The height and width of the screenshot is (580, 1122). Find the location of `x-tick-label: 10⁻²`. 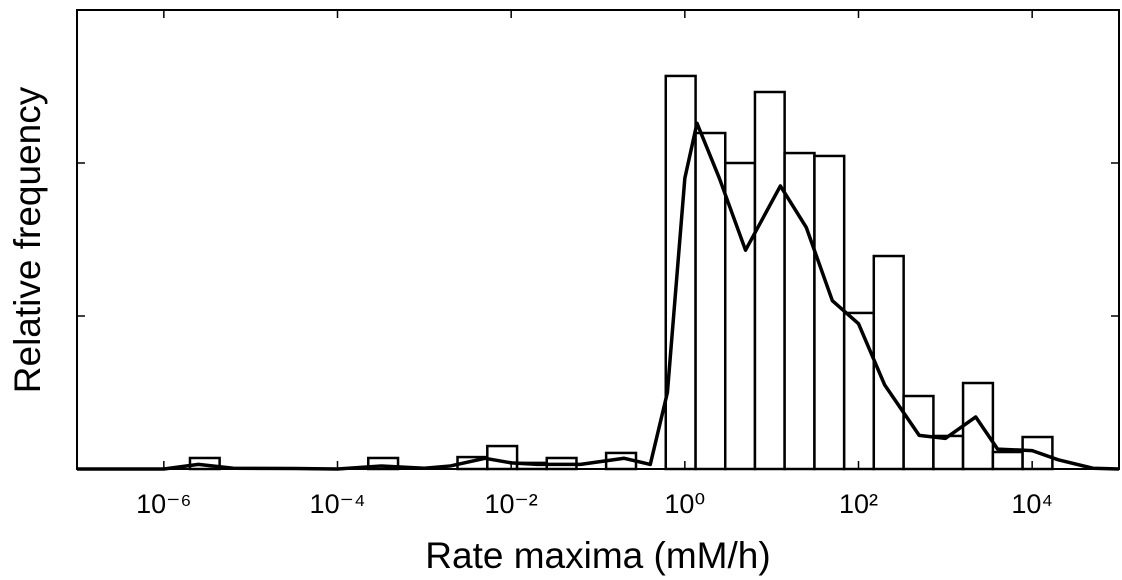

x-tick-label: 10⁻² is located at coordinates (511, 504).